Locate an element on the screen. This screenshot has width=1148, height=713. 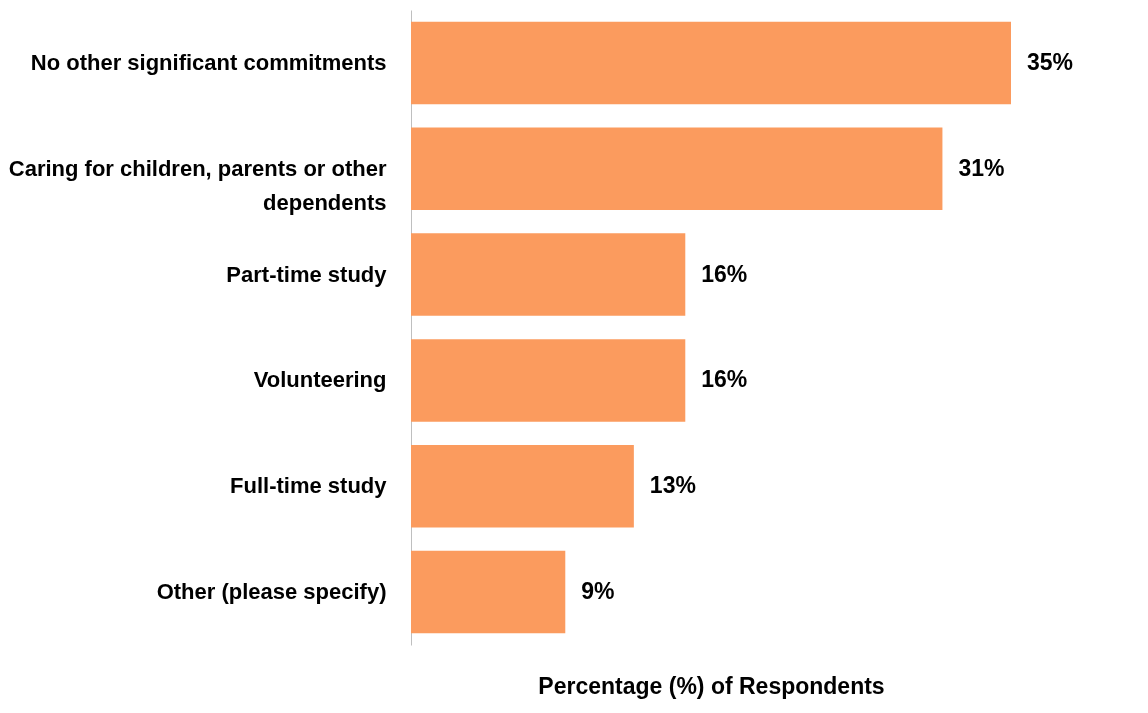
y-tick-label: Caring for children, parents or other dependents is located at coordinates (197, 185).